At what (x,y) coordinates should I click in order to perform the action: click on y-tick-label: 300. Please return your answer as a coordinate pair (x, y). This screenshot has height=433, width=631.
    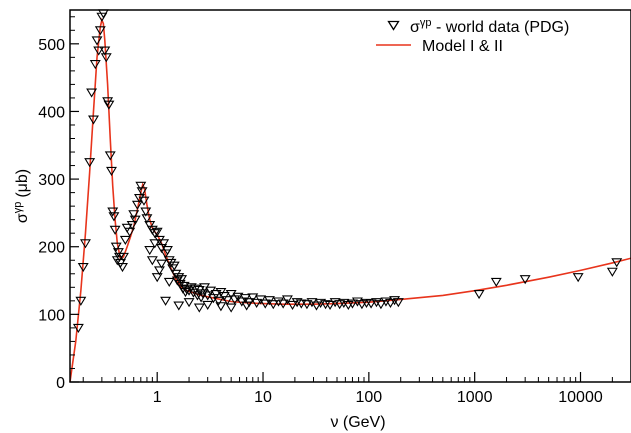
    Looking at the image, I should click on (51, 180).